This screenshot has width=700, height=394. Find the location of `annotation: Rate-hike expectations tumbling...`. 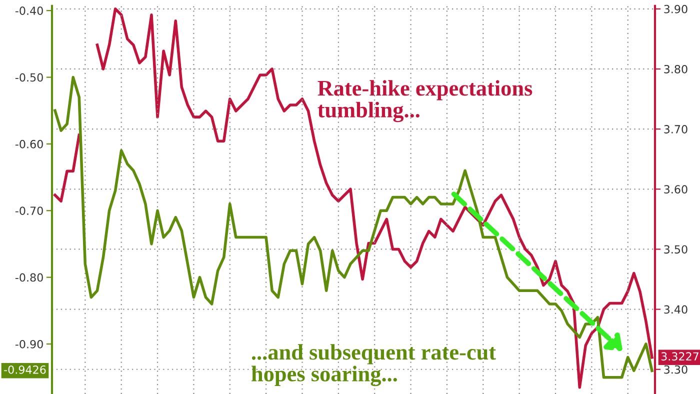

annotation: Rate-hike expectations tumbling... is located at coordinates (425, 101).